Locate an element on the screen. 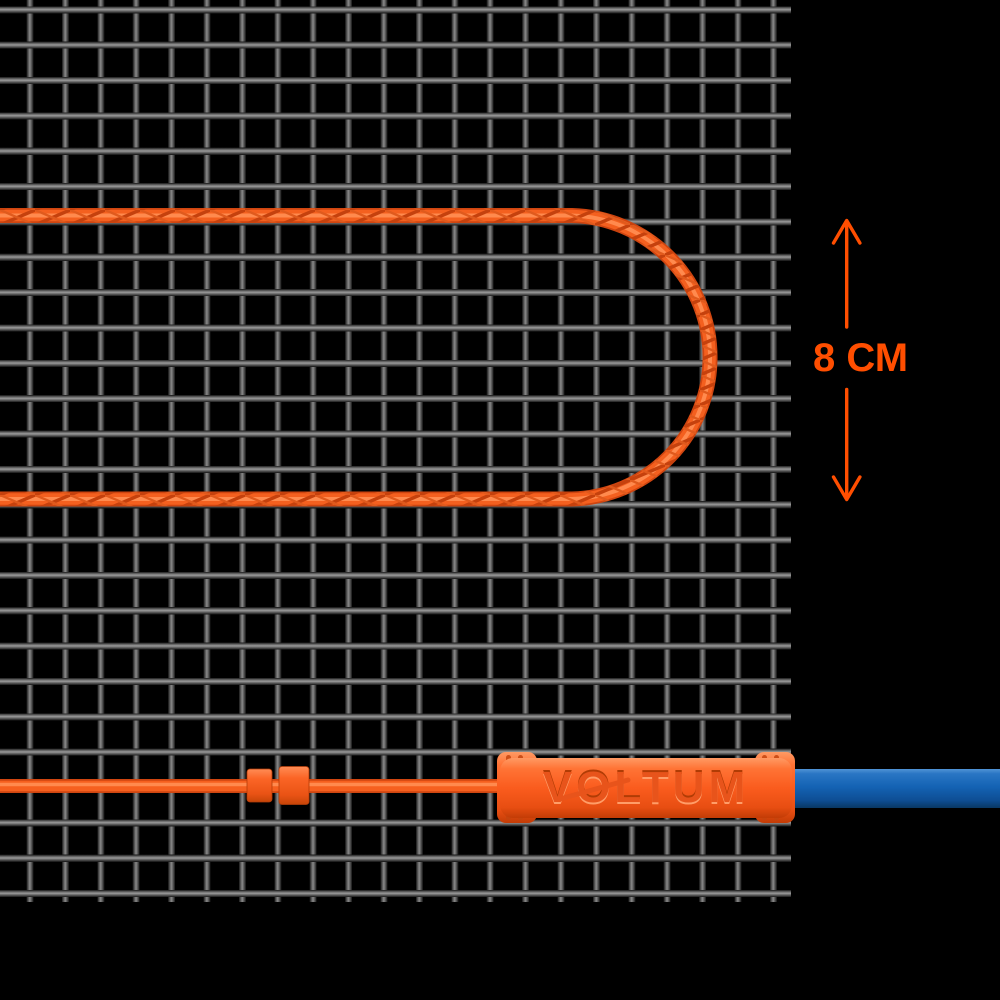 This screenshot has width=1000, height=1000. brand-label: VOLTUM is located at coordinates (646, 787).